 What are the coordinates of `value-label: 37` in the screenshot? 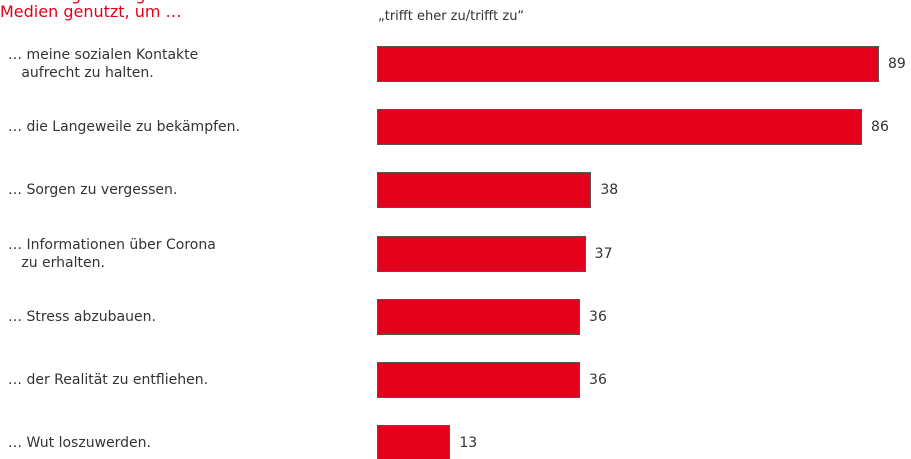 It's located at (603, 253).